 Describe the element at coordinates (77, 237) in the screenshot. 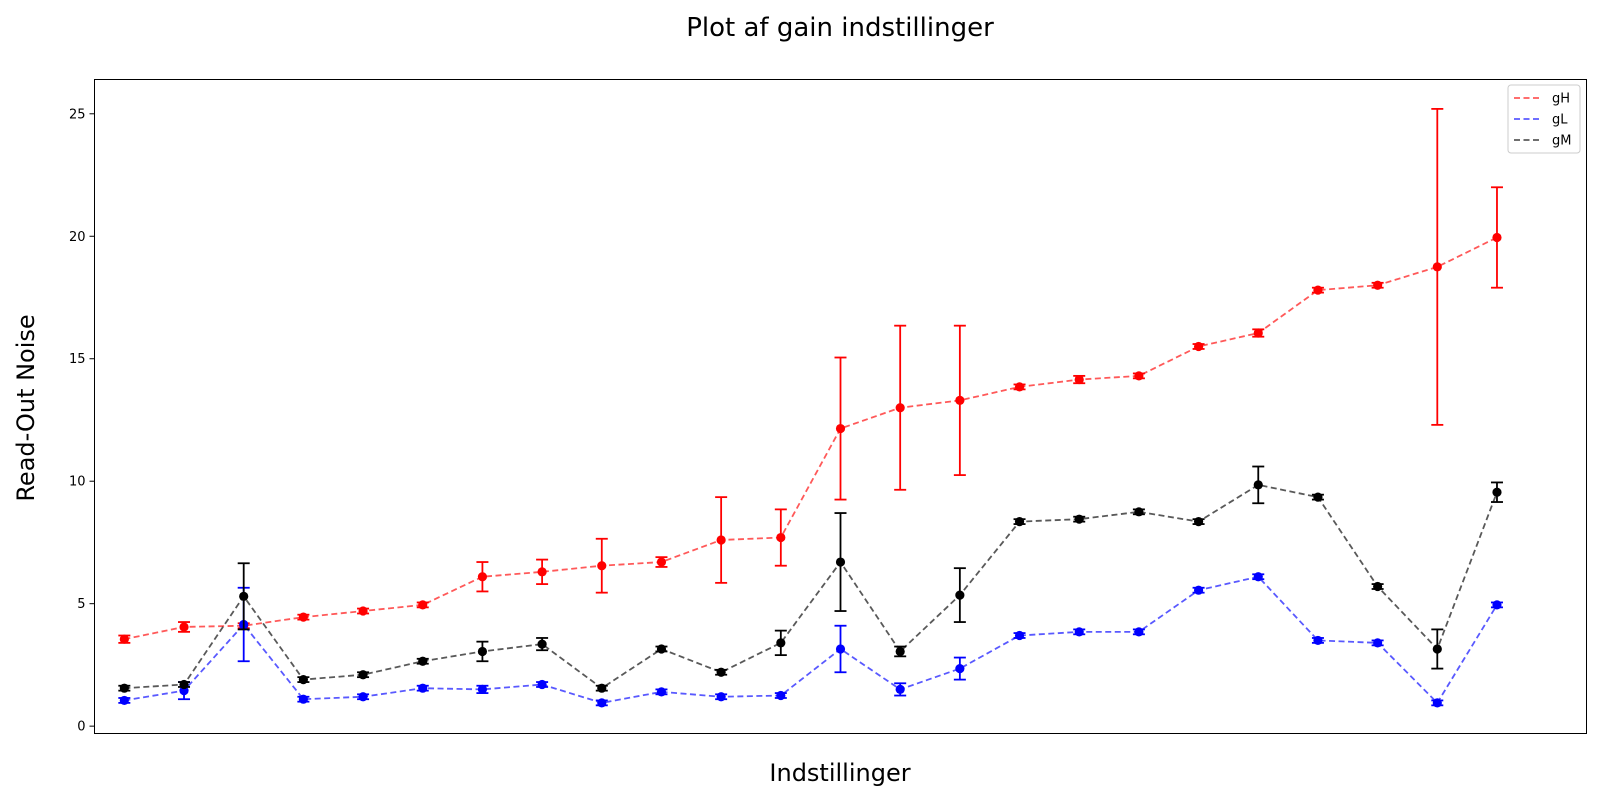

I see `y-tick-label: 20` at that location.